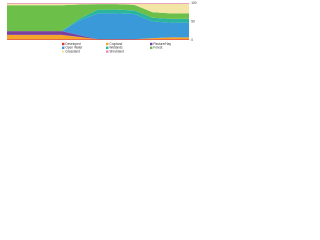  I want to click on legend-label: Developed, so click(72, 44).